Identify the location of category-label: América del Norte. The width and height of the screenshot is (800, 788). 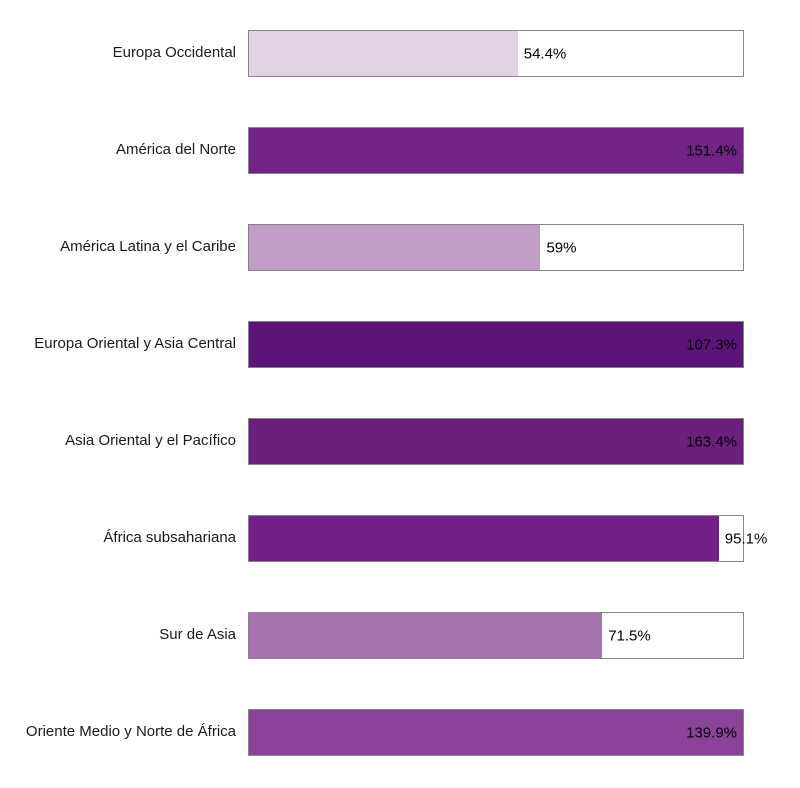
(175, 150).